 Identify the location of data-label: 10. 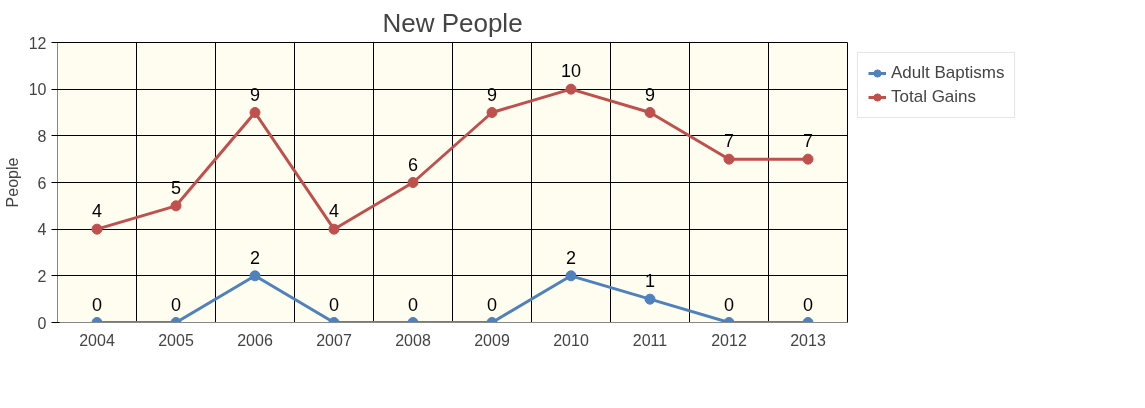
(571, 71).